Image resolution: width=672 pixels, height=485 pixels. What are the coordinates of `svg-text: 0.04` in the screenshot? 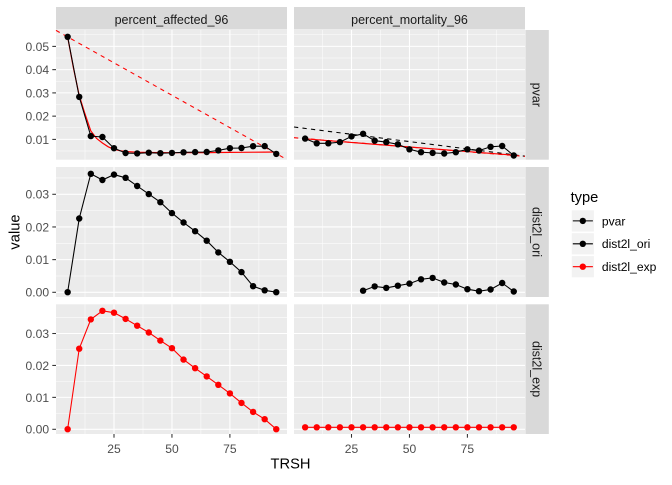 It's located at (38, 70).